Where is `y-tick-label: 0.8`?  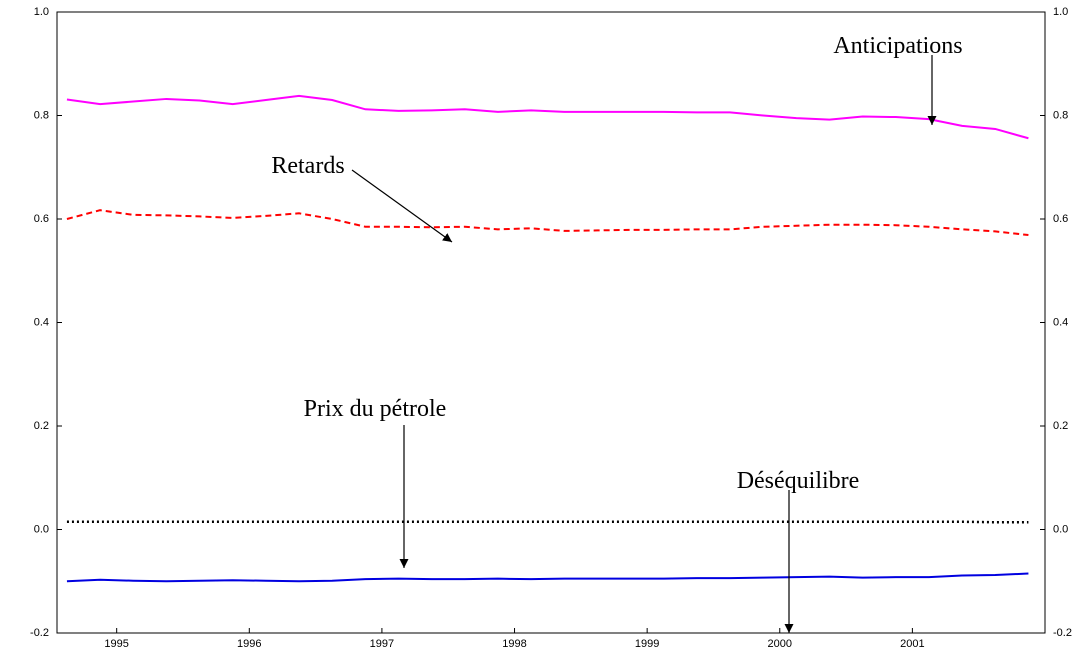
y-tick-label: 0.8 is located at coordinates (41, 115).